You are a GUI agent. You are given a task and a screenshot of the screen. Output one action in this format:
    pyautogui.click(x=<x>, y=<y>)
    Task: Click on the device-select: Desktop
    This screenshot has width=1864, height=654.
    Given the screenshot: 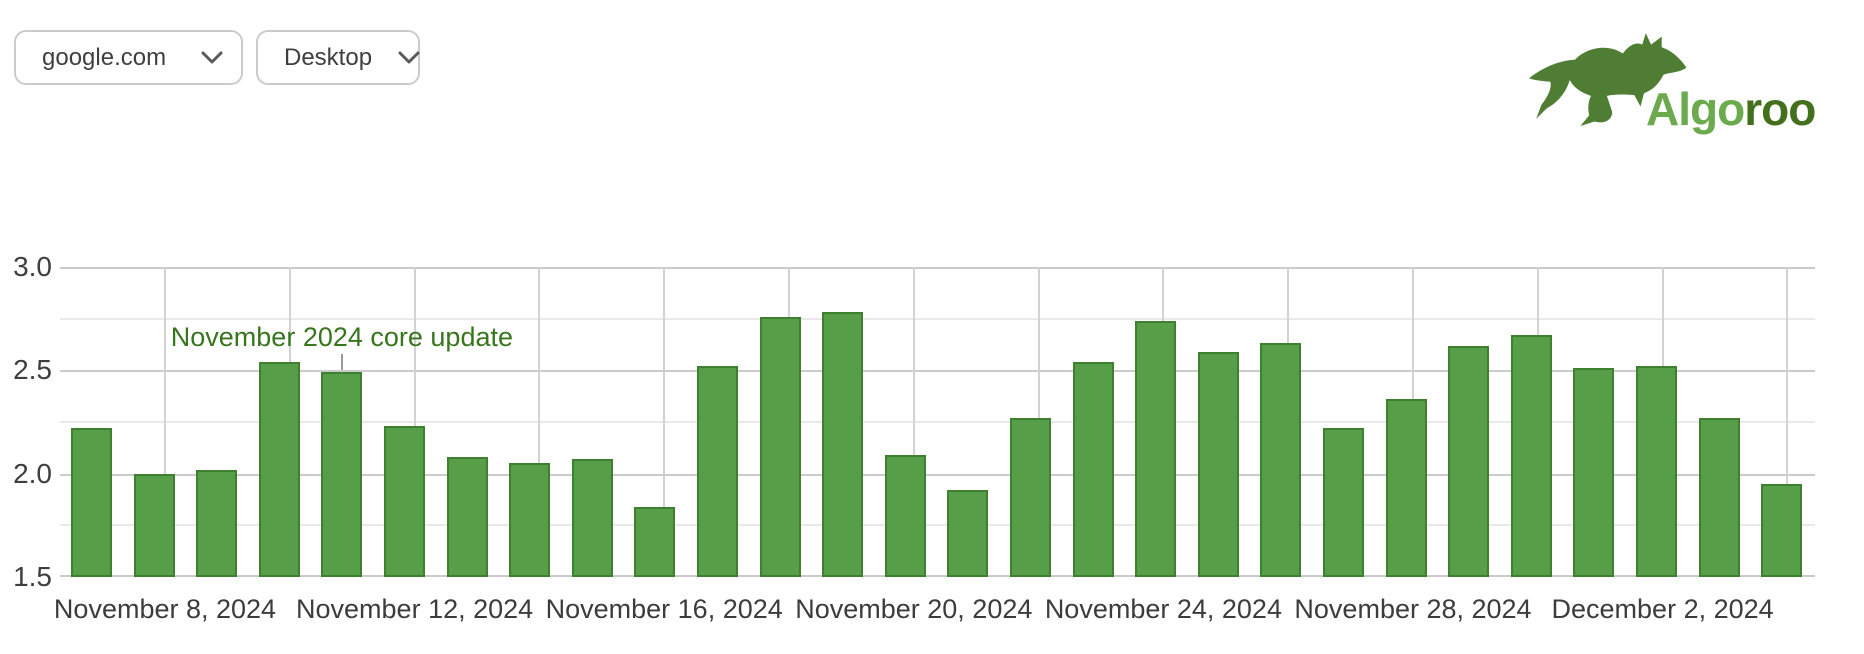 What is the action you would take?
    pyautogui.click(x=338, y=57)
    